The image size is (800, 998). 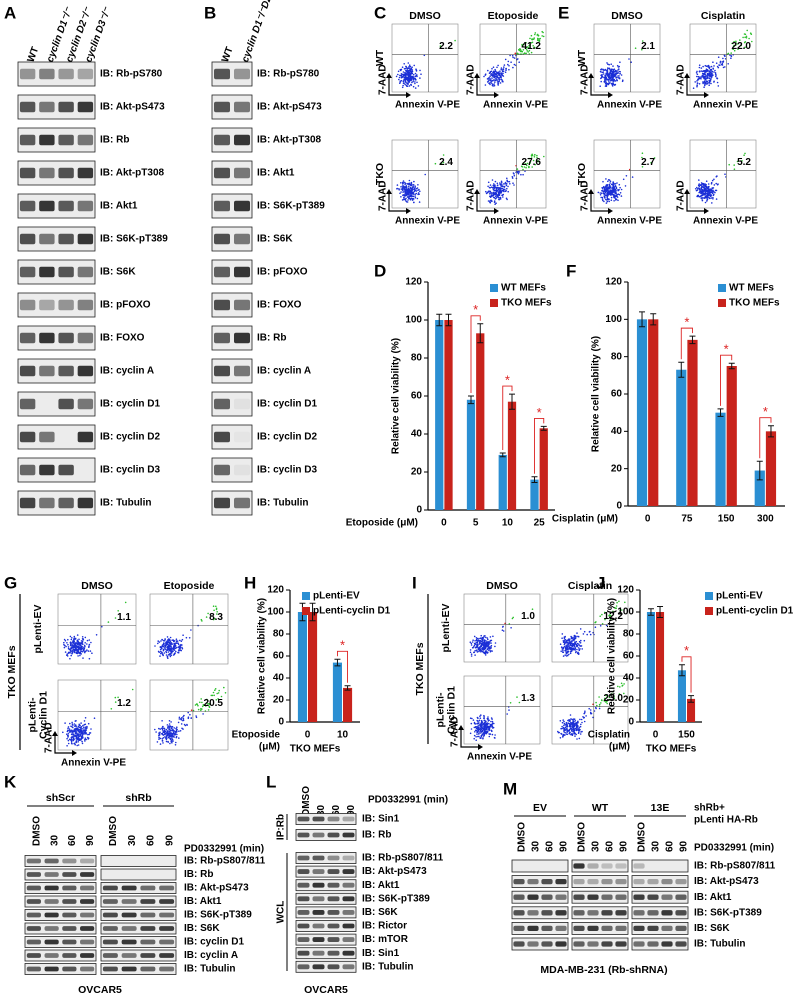 I want to click on blot-label: IB: cyclin D1, so click(x=214, y=942).